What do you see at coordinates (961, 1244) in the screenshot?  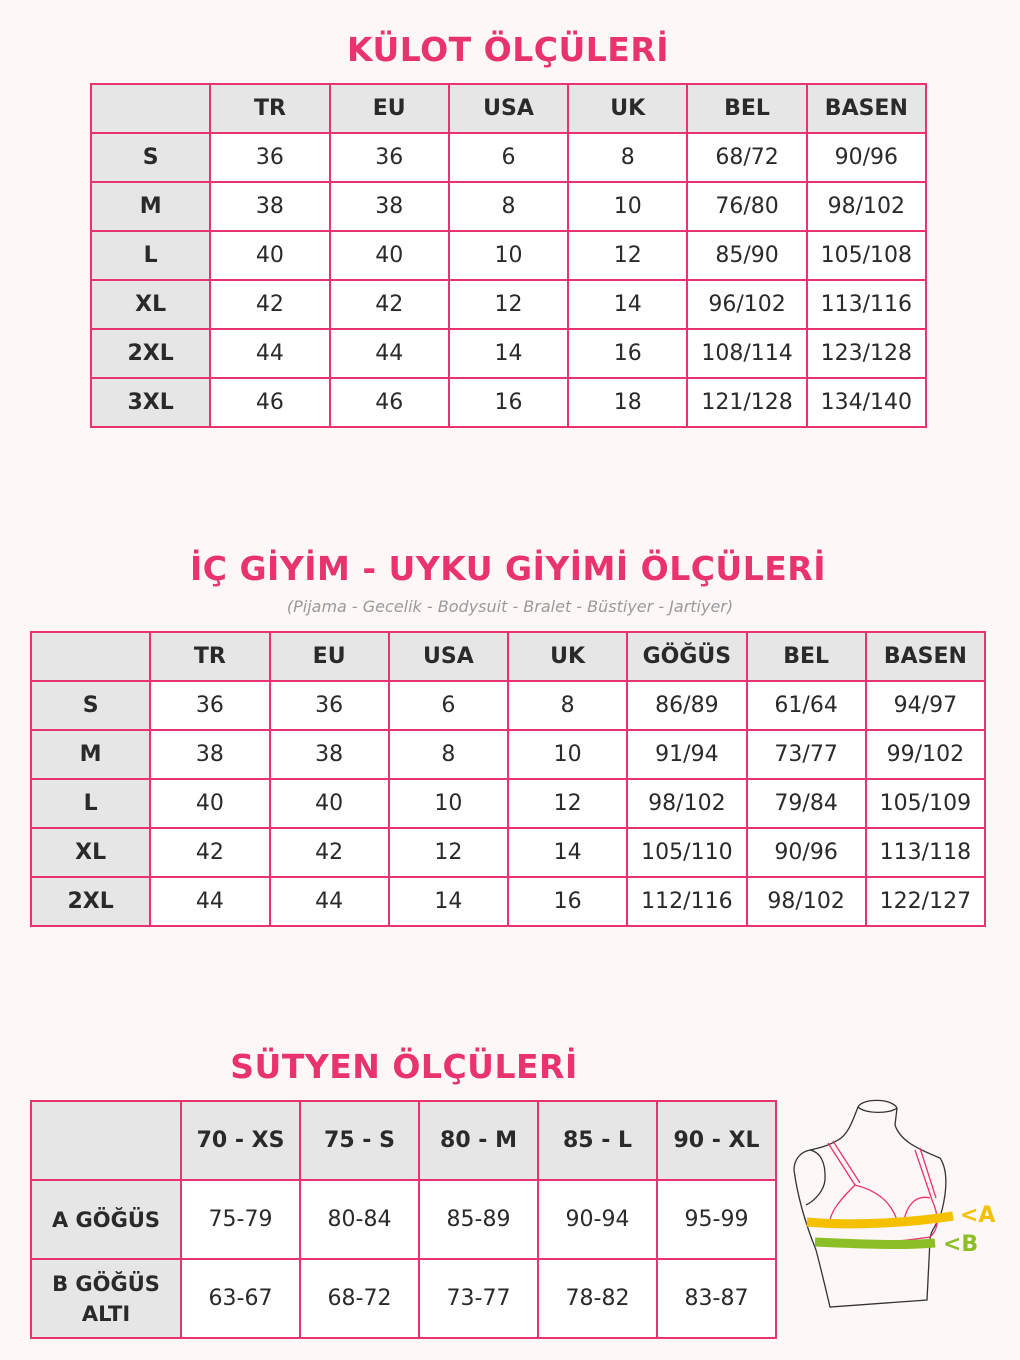 I see `label-b: <B` at bounding box center [961, 1244].